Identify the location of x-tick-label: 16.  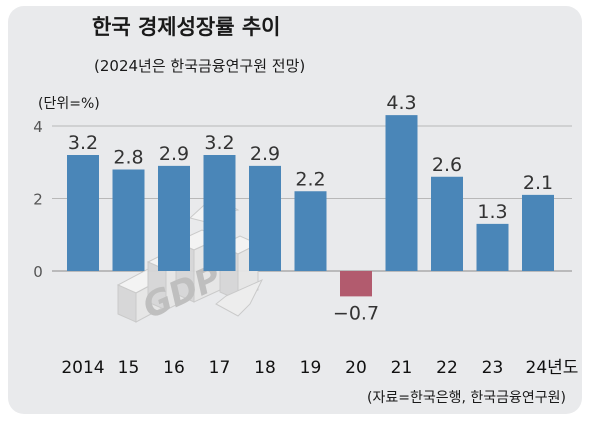
(174, 368).